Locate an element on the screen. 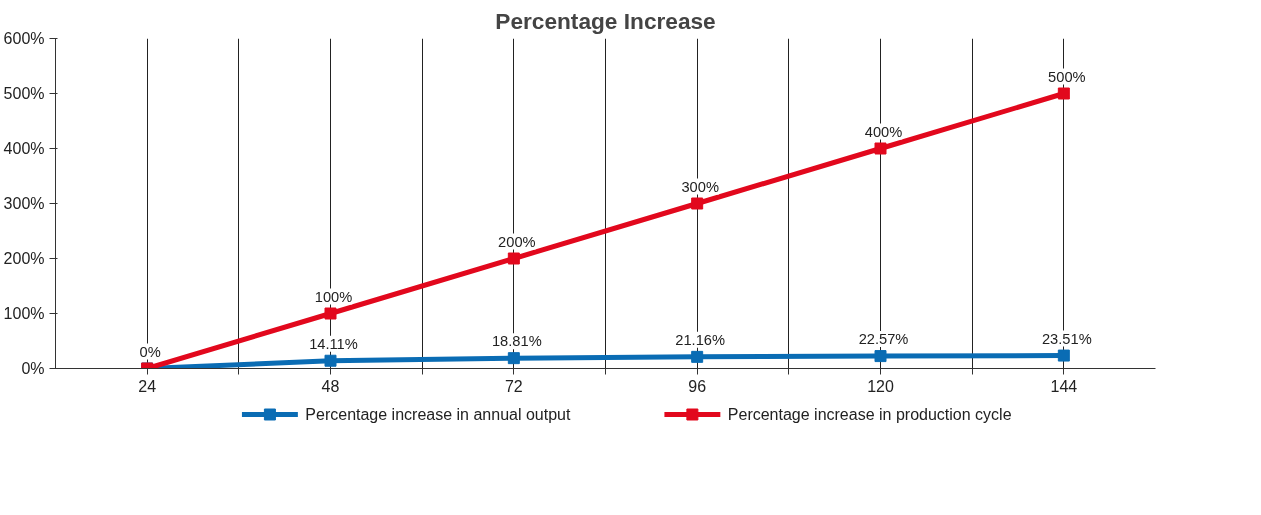 The width and height of the screenshot is (1261, 515). x-tick-label: 120 is located at coordinates (880, 386).